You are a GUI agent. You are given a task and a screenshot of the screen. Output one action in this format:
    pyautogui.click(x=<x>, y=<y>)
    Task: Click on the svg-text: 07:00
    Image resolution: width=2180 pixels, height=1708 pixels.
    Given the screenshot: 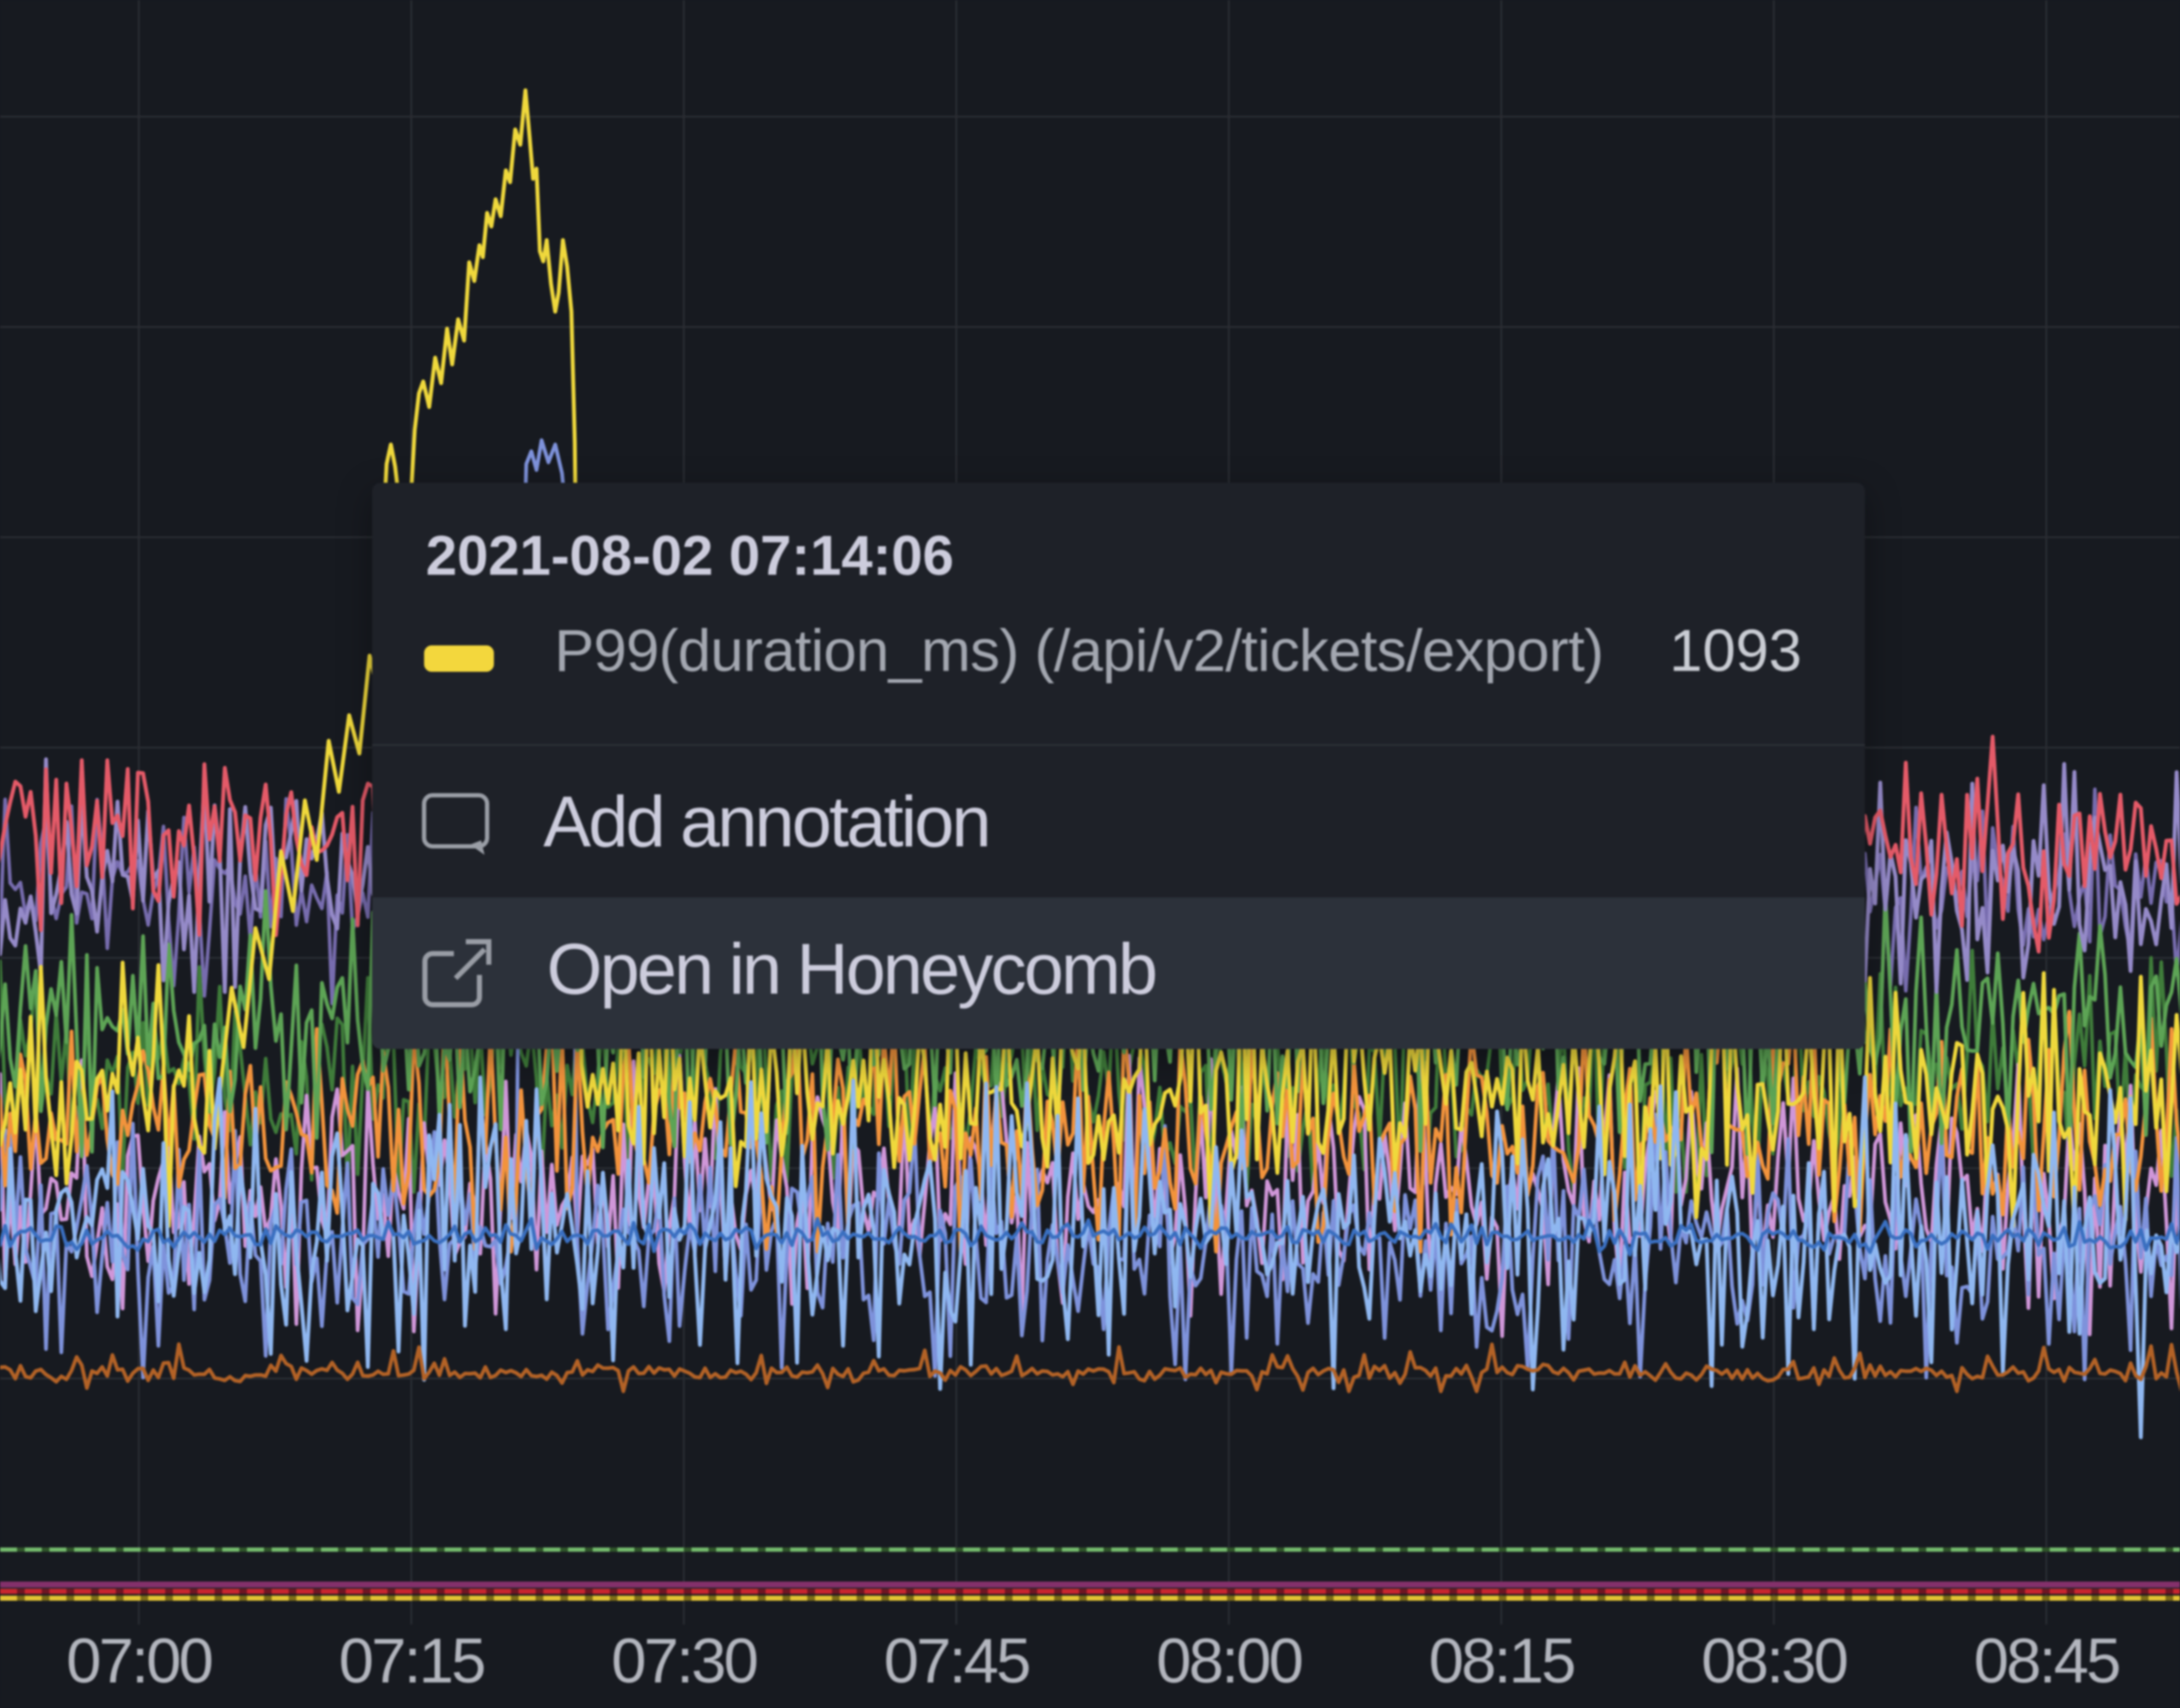 What is the action you would take?
    pyautogui.click(x=139, y=1661)
    